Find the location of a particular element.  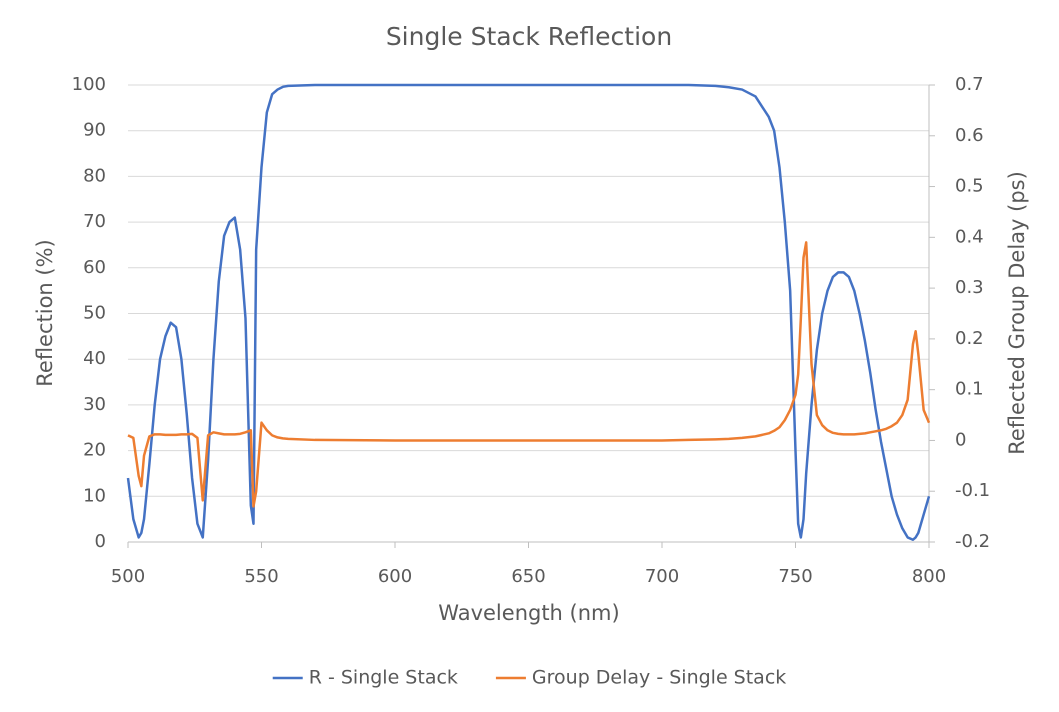

y-tick-label: 60 is located at coordinates (94, 267).